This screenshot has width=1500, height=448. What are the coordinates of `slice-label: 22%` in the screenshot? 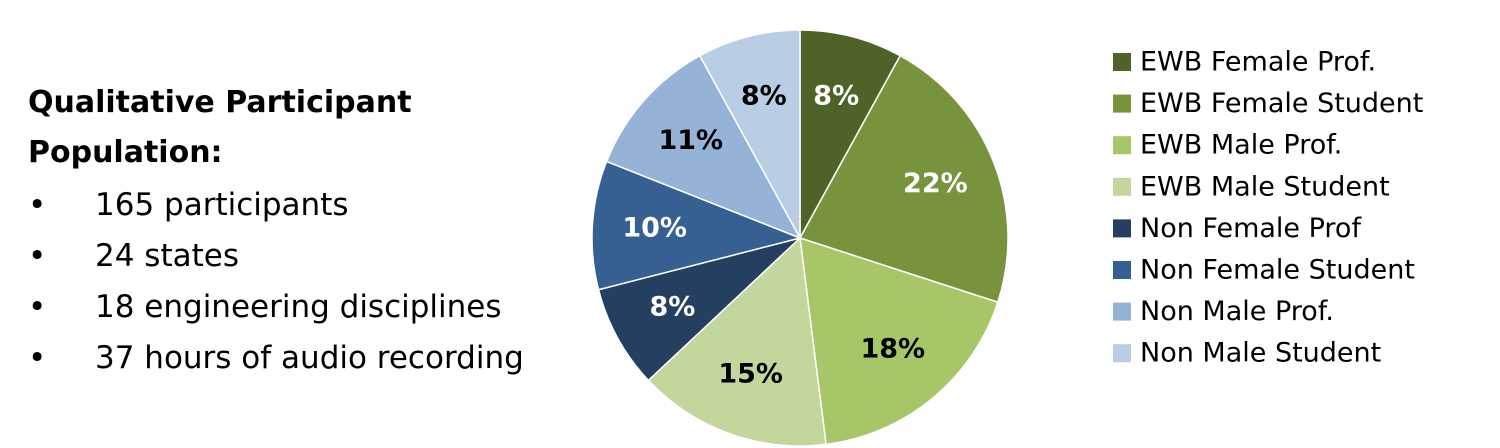 It's located at (935, 183).